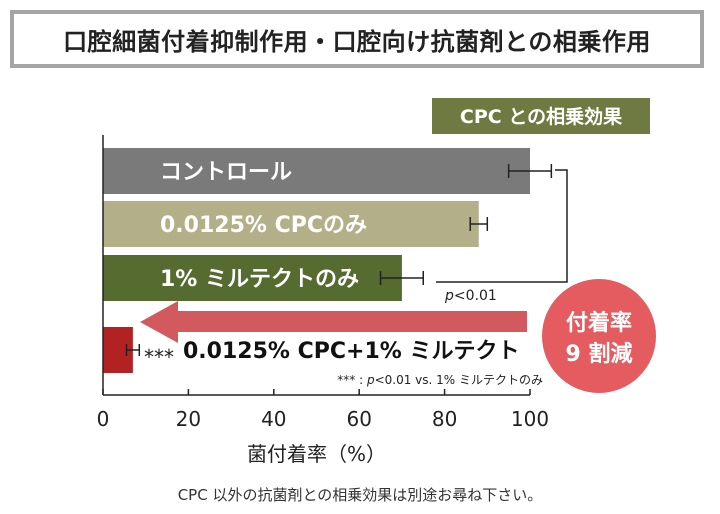 This screenshot has height=514, width=720. Describe the element at coordinates (351, 351) in the screenshot. I see `category-label: 0.0125% CPC+1% ミルテクト` at that location.